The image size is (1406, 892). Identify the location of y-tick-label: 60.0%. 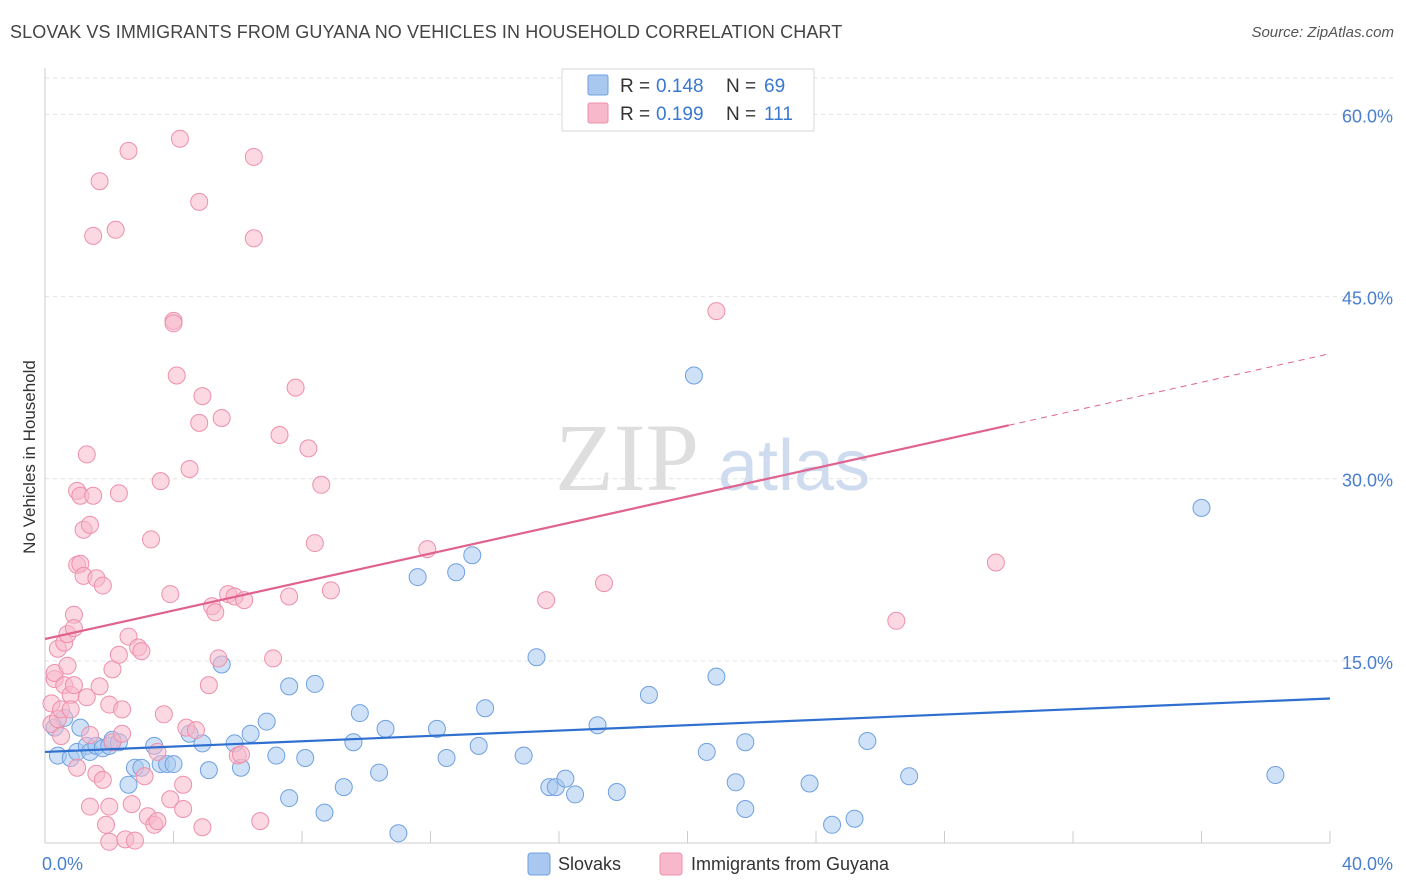
(1367, 116).